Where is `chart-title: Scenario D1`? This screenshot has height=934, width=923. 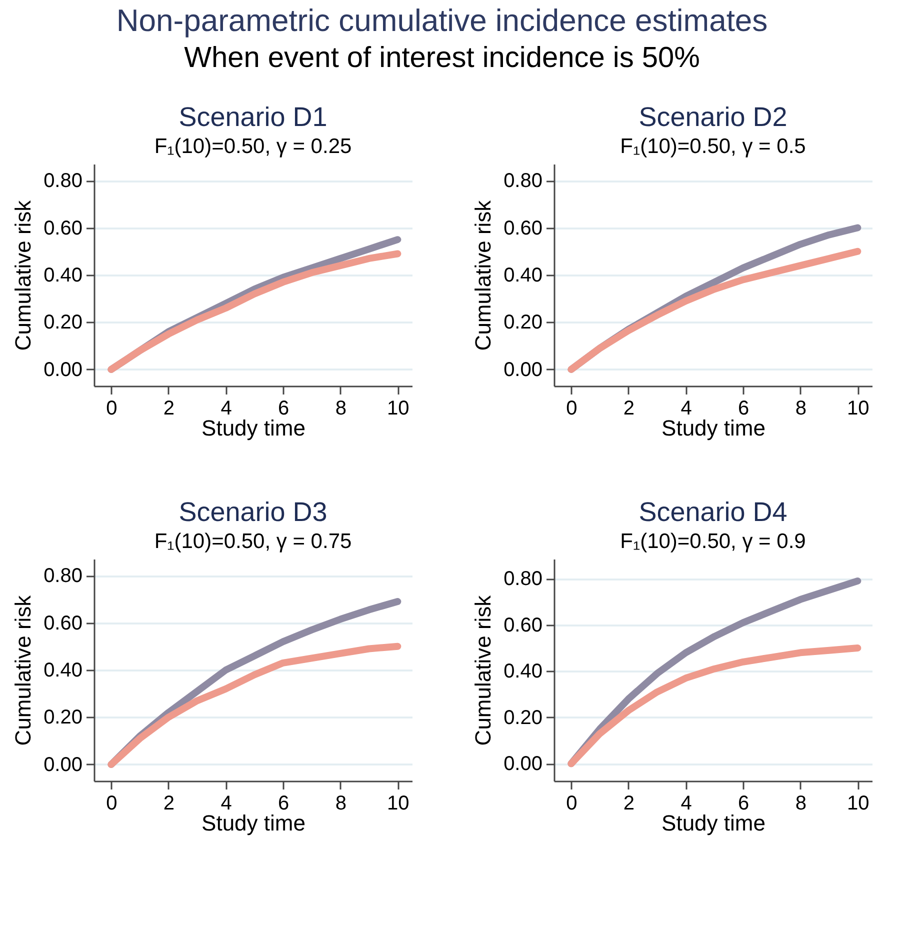 chart-title: Scenario D1 is located at coordinates (253, 117).